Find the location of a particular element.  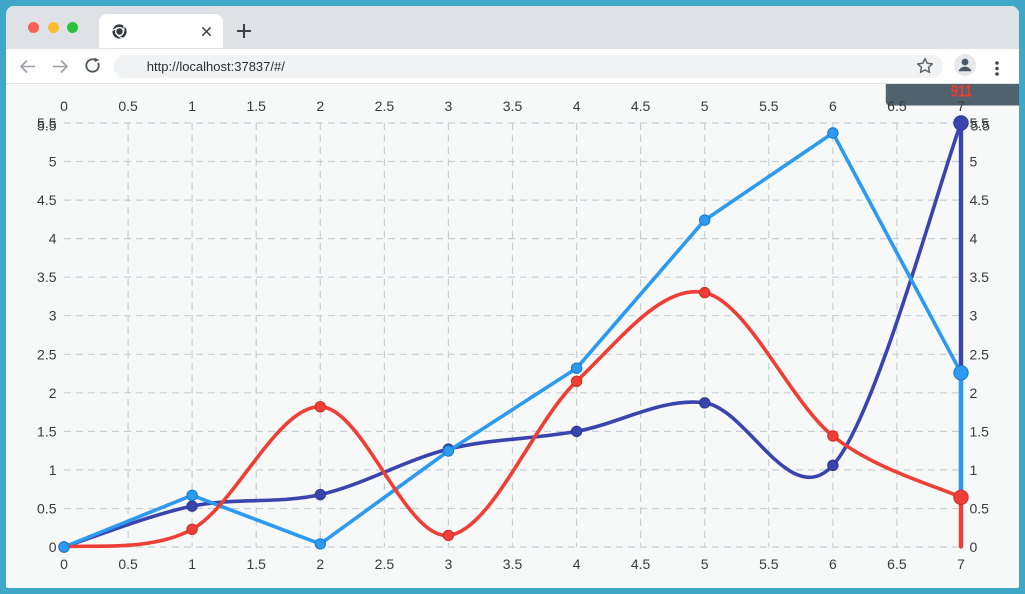

svg-text: 911 is located at coordinates (962, 92).